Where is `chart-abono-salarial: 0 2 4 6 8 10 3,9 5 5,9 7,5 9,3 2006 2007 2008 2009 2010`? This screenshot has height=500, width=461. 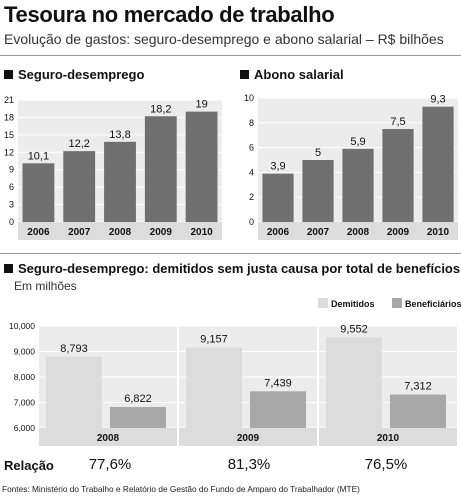 chart-abono-salarial: 0 2 4 6 8 10 3,9 5 5,9 7,5 9,3 2006 2007 2008 2009 2010 is located at coordinates (351, 166).